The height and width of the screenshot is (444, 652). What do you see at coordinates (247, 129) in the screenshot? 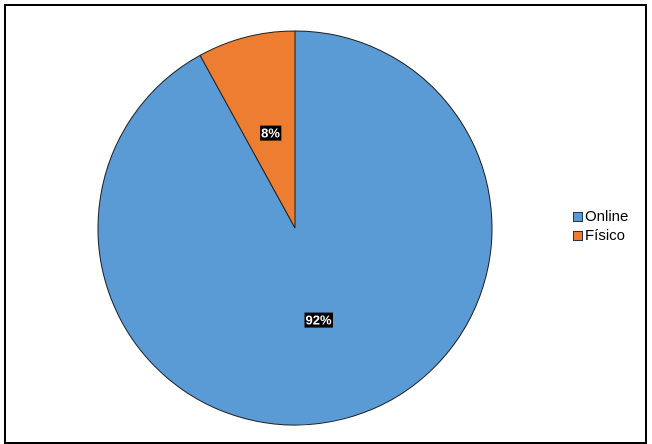
I see `pie-slice-fisico` at bounding box center [247, 129].